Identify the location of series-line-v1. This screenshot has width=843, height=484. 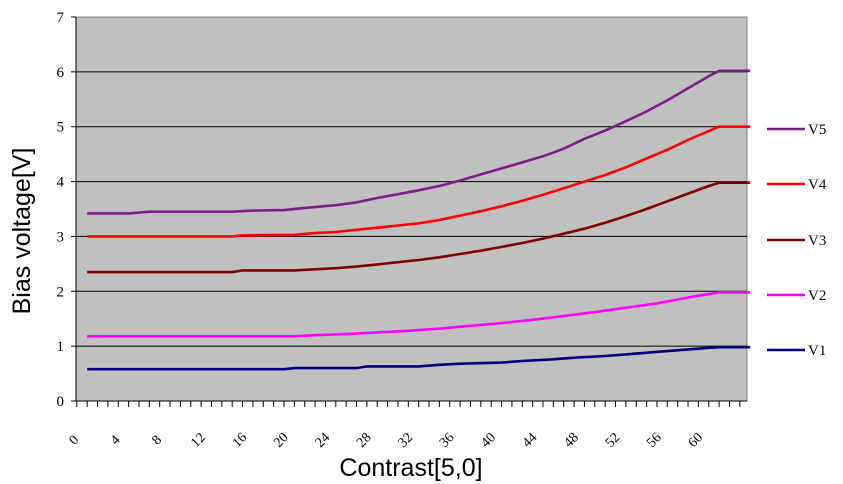
(419, 358).